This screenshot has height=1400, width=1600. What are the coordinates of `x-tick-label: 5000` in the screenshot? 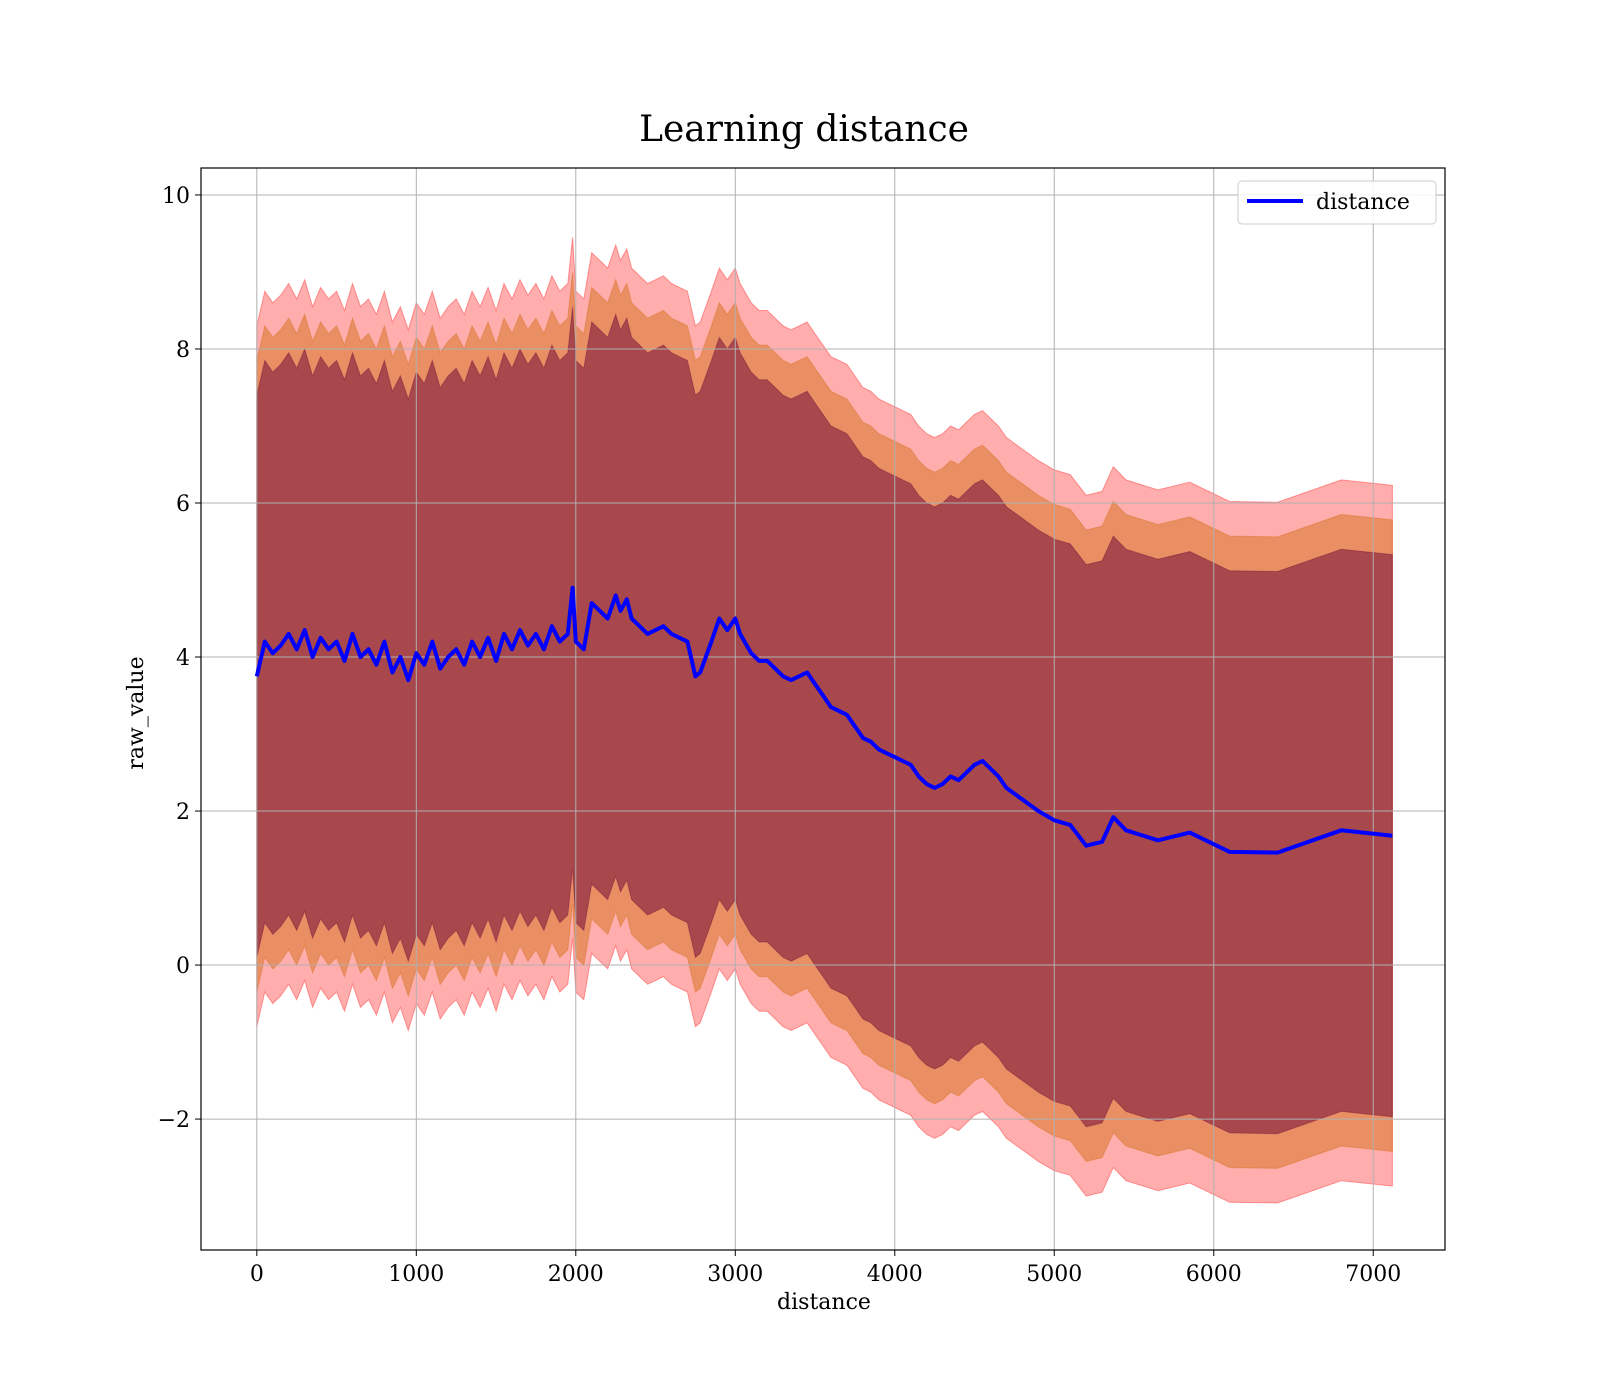 It's located at (1054, 1274).